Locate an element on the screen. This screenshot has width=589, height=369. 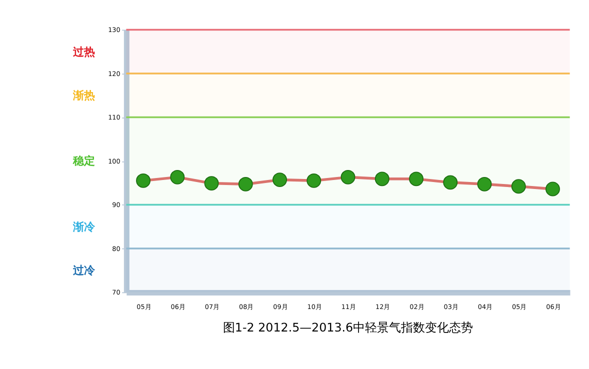
band-label: 稳定 is located at coordinates (84, 161).